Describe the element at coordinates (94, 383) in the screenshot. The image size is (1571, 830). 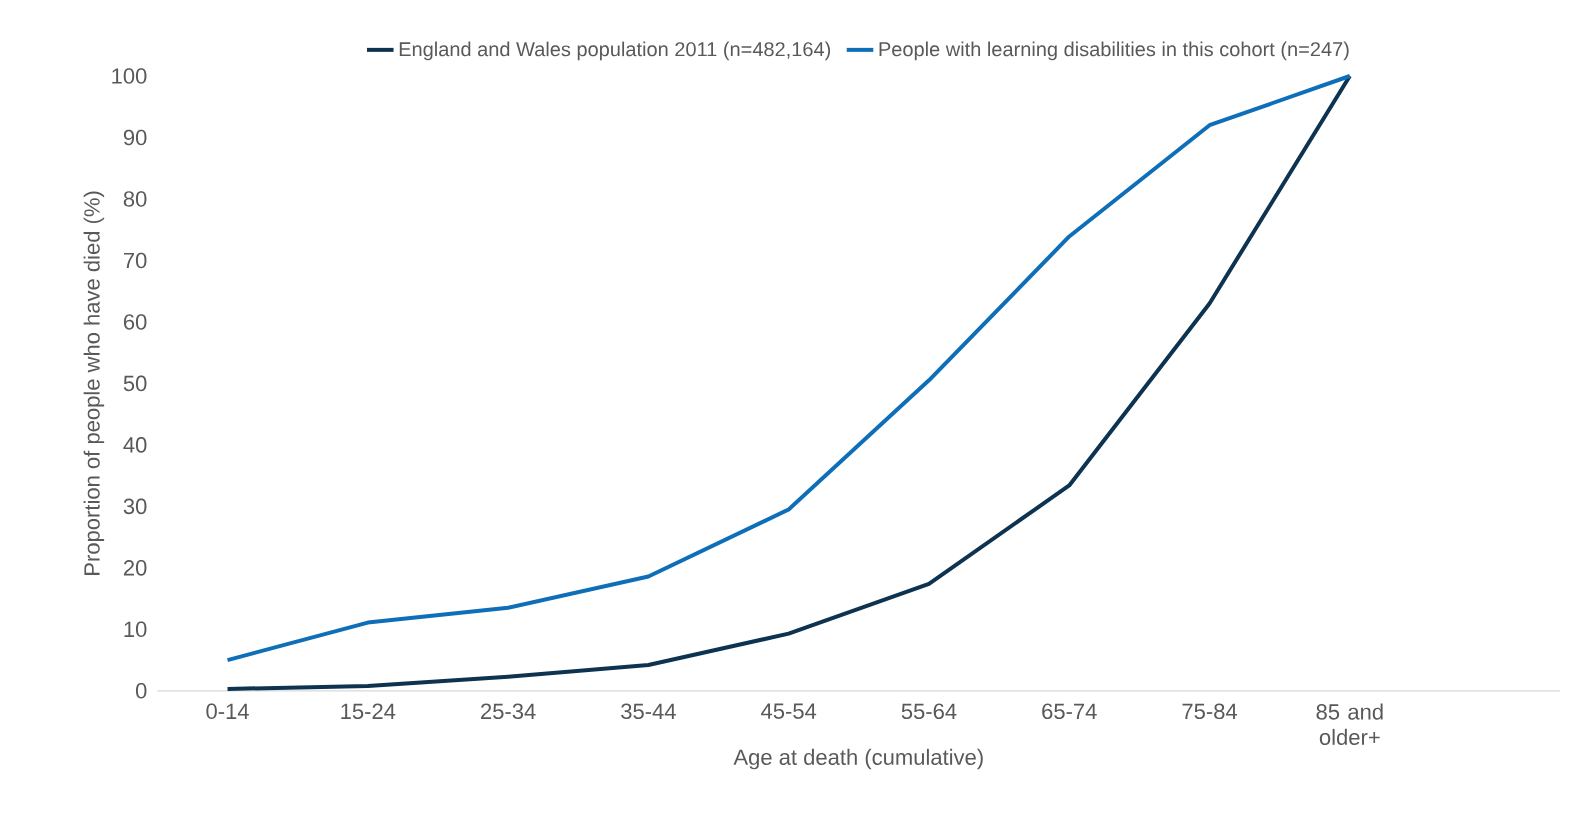
I see `y-axis-title: Proportion of people who have died (%)` at that location.